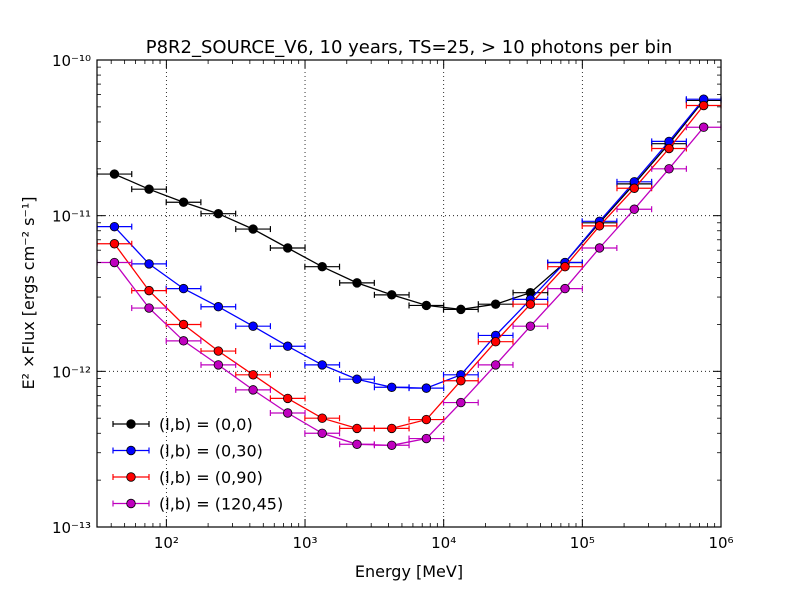 This screenshot has width=800, height=600. I want to click on x-tick-label: 10⁵, so click(582, 543).